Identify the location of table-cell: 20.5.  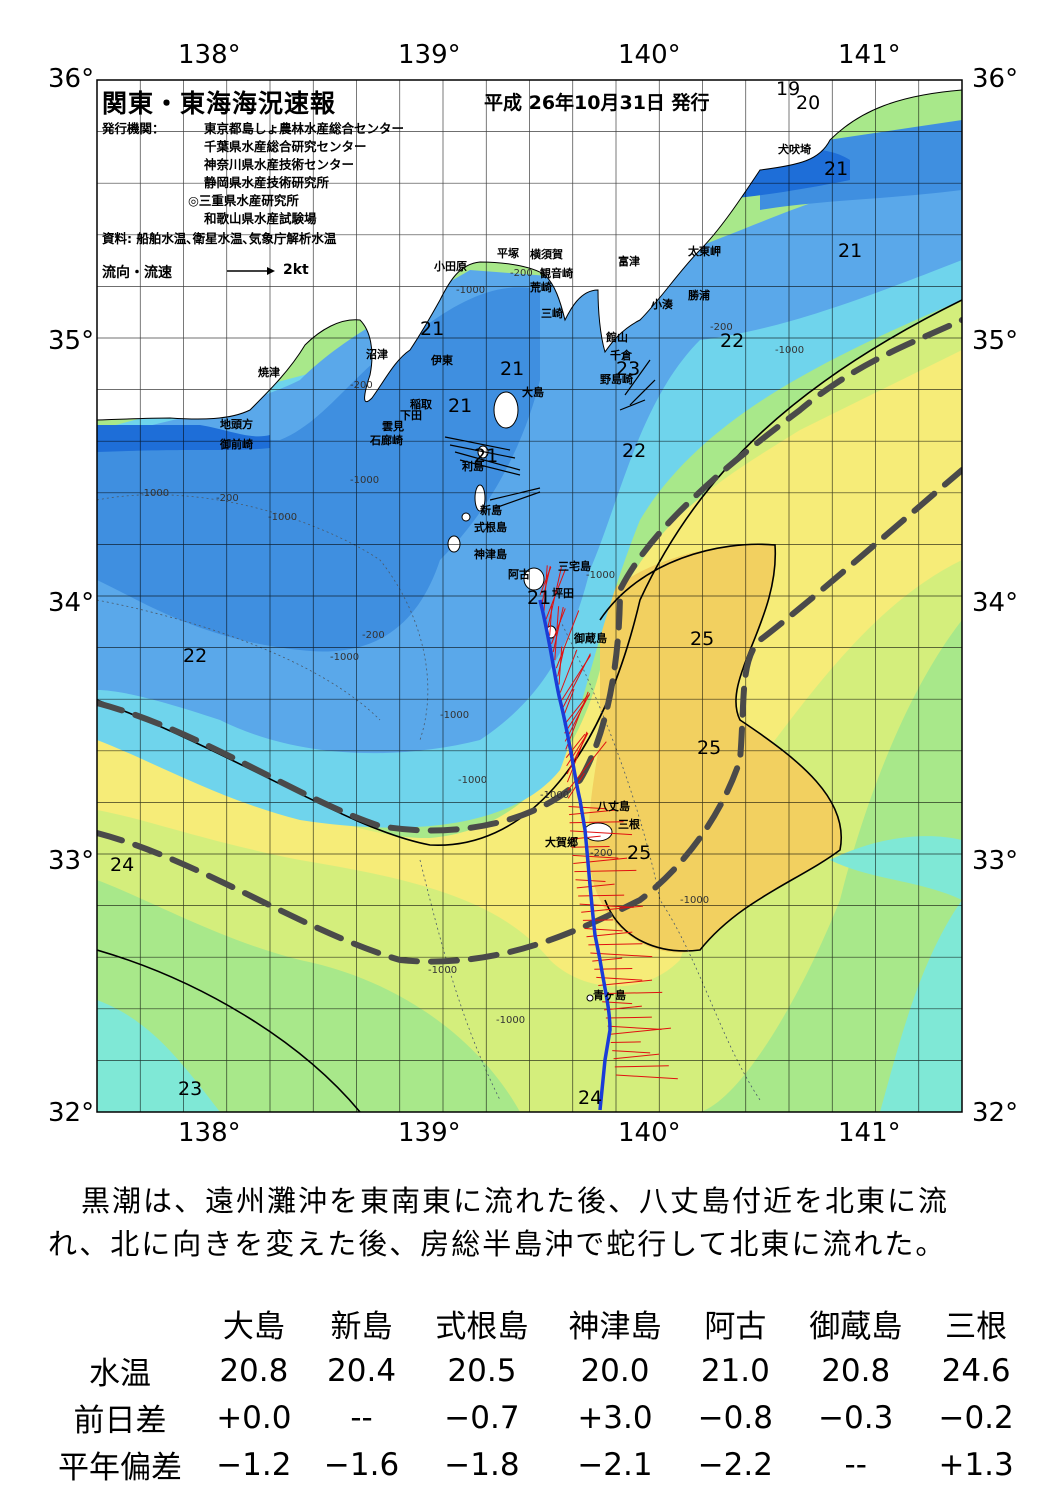
(482, 1370).